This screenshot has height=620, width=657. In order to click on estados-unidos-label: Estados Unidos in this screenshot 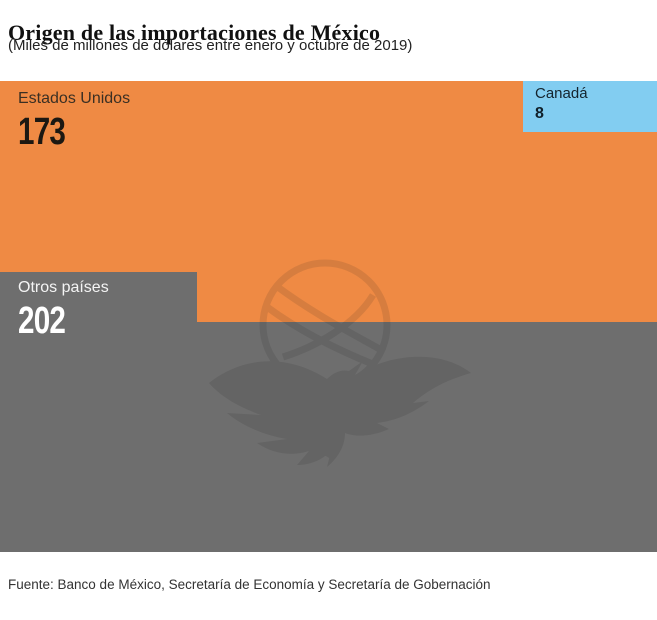, I will do `click(74, 98)`.